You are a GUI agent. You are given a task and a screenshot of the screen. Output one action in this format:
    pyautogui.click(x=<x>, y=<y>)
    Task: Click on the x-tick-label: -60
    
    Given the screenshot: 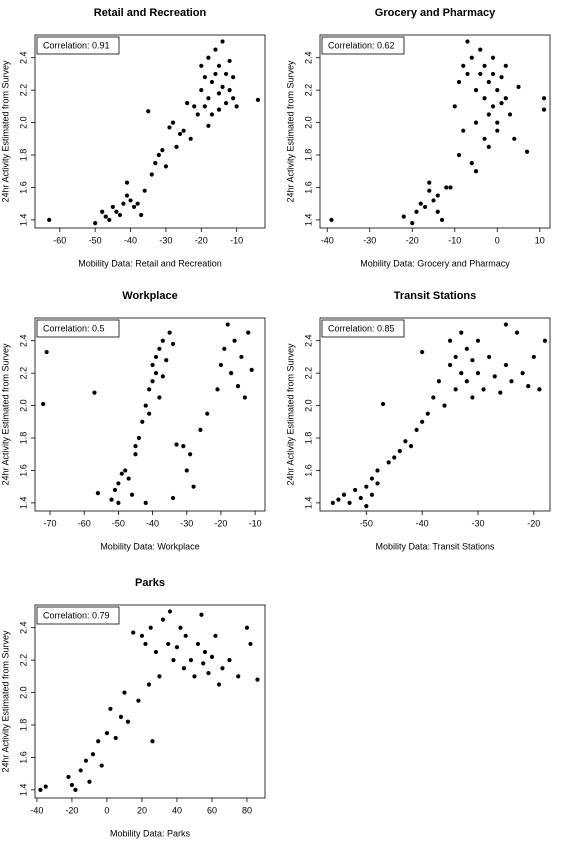 What is the action you would take?
    pyautogui.click(x=84, y=523)
    